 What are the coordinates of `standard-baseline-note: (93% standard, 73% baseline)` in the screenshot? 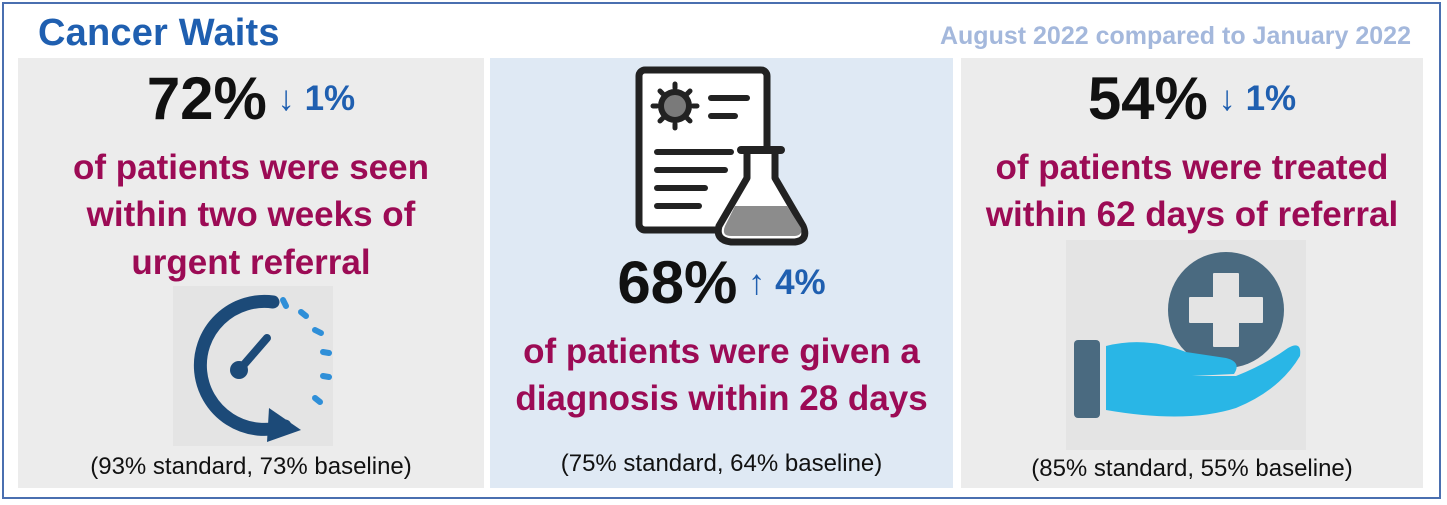 It's located at (251, 466).